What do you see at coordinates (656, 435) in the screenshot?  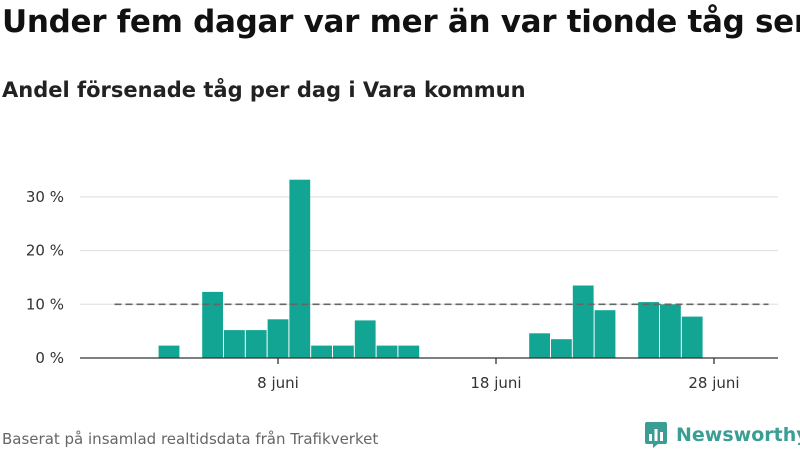 I see `bar-chart-logo-icon` at bounding box center [656, 435].